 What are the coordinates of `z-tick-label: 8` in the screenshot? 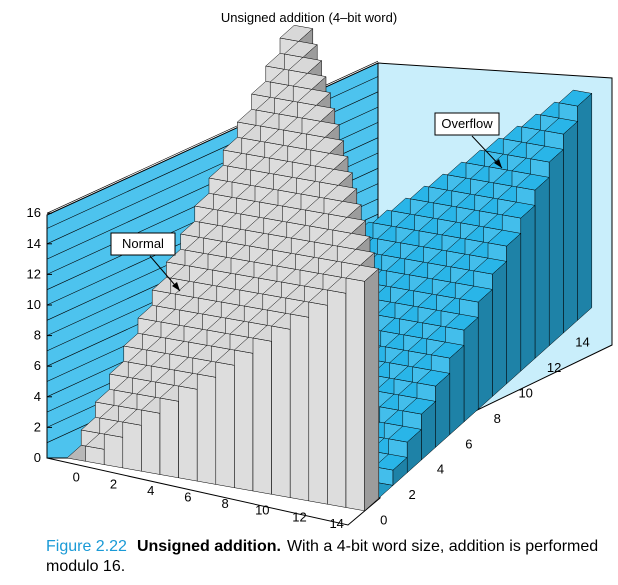 It's located at (37, 335).